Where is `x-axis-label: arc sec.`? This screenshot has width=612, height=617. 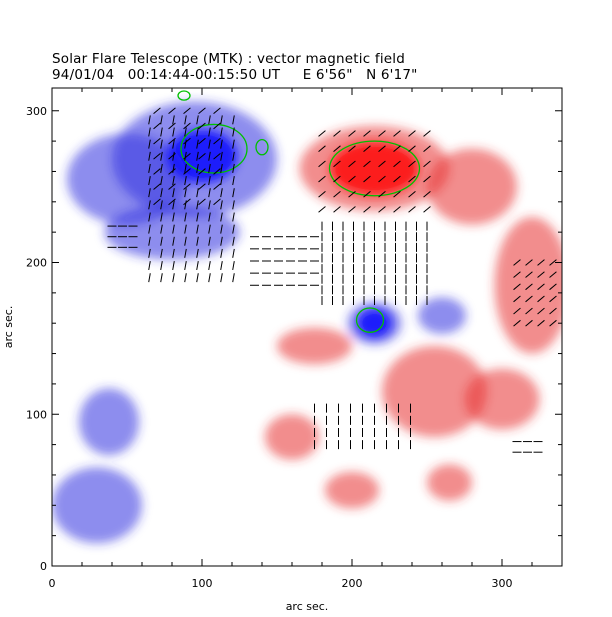
x-axis-label: arc sec. is located at coordinates (307, 606).